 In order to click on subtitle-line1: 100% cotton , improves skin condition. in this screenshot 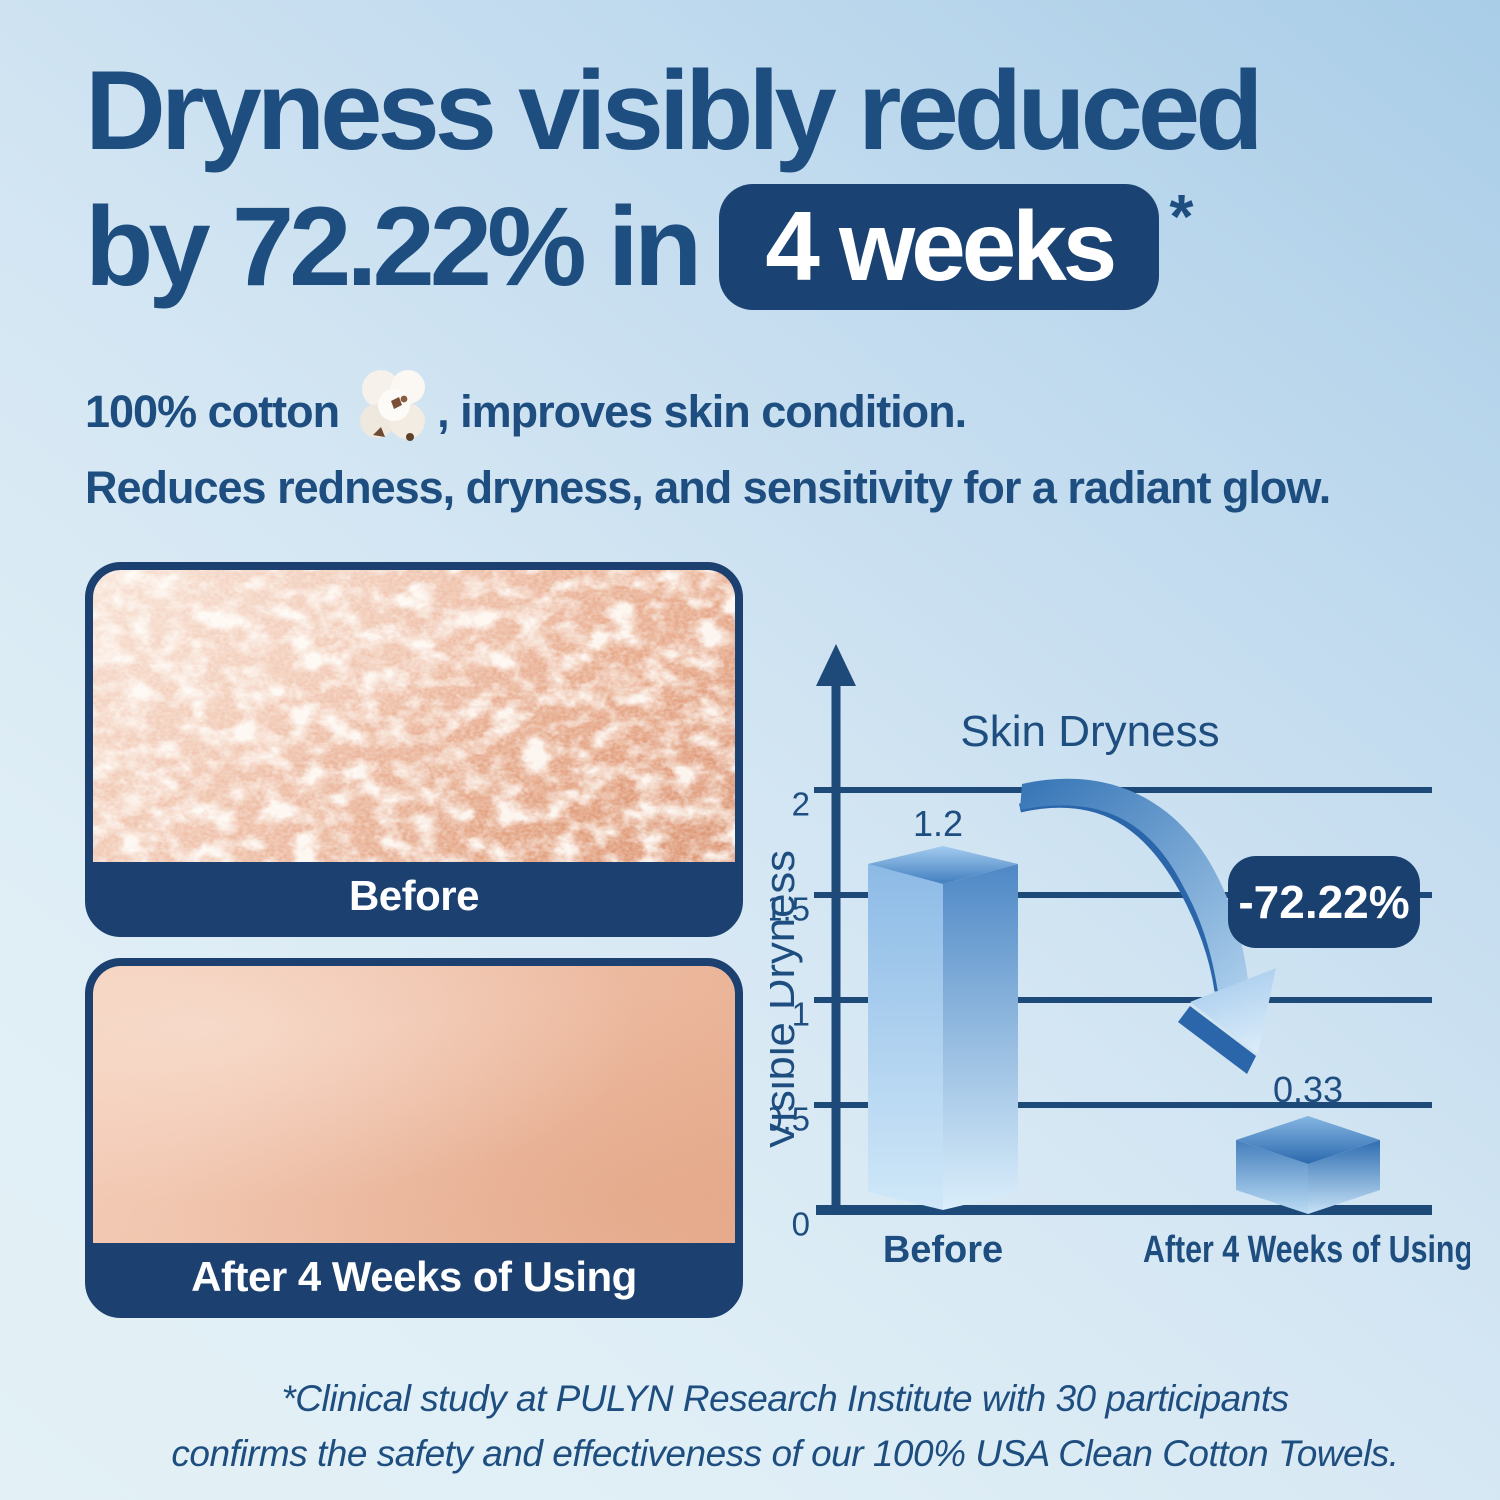, I will do `click(707, 412)`.